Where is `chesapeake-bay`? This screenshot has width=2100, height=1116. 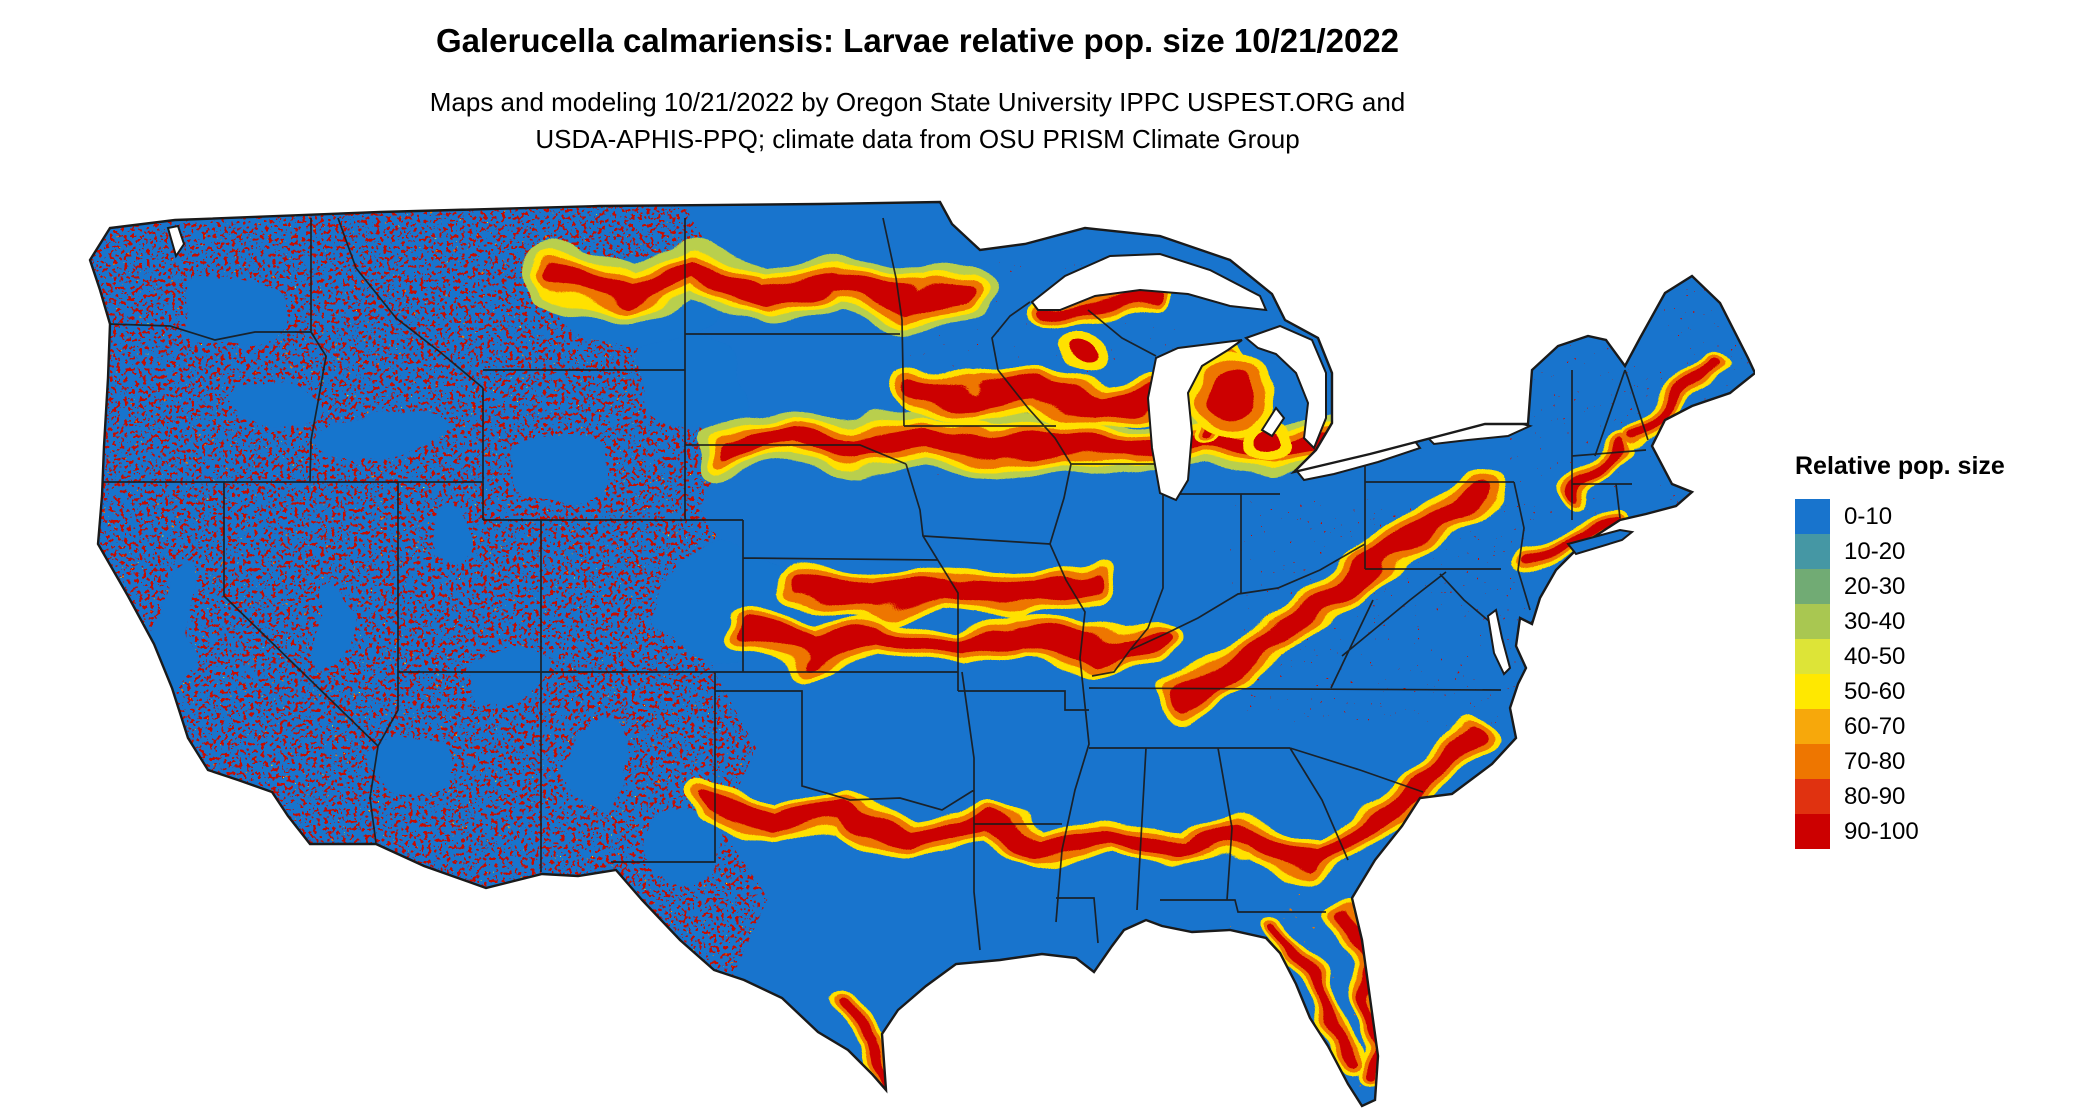
chesapeake-bay is located at coordinates (1499, 642).